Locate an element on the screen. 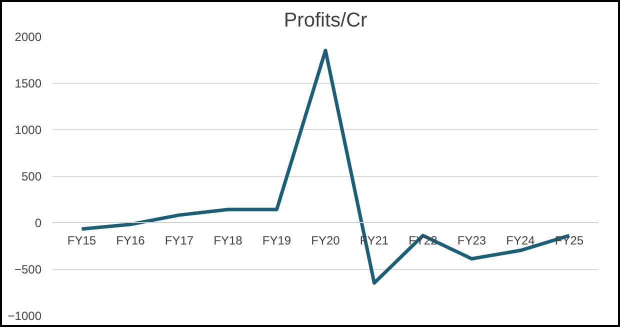  y-tick-label: 2000 is located at coordinates (28, 37).